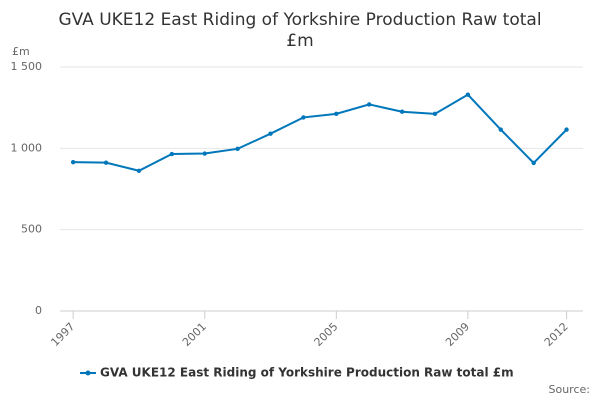  I want to click on y-tick-label: 500, so click(31, 229).